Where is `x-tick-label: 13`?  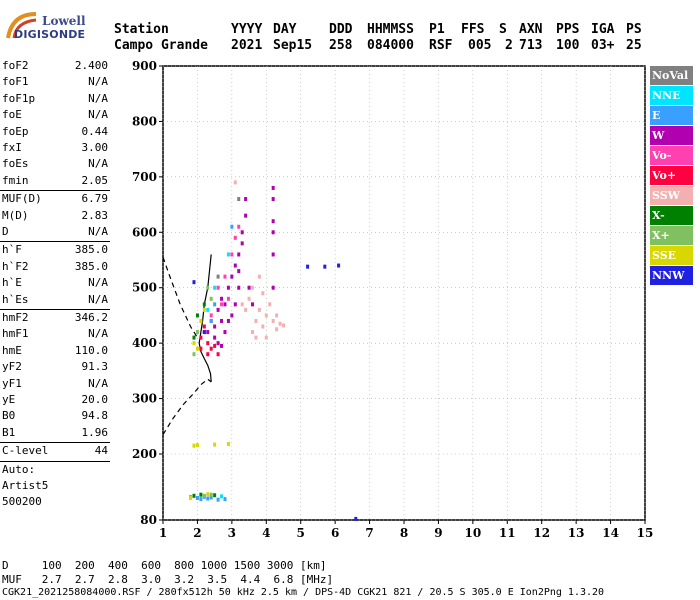 x-tick-label: 13 is located at coordinates (576, 533).